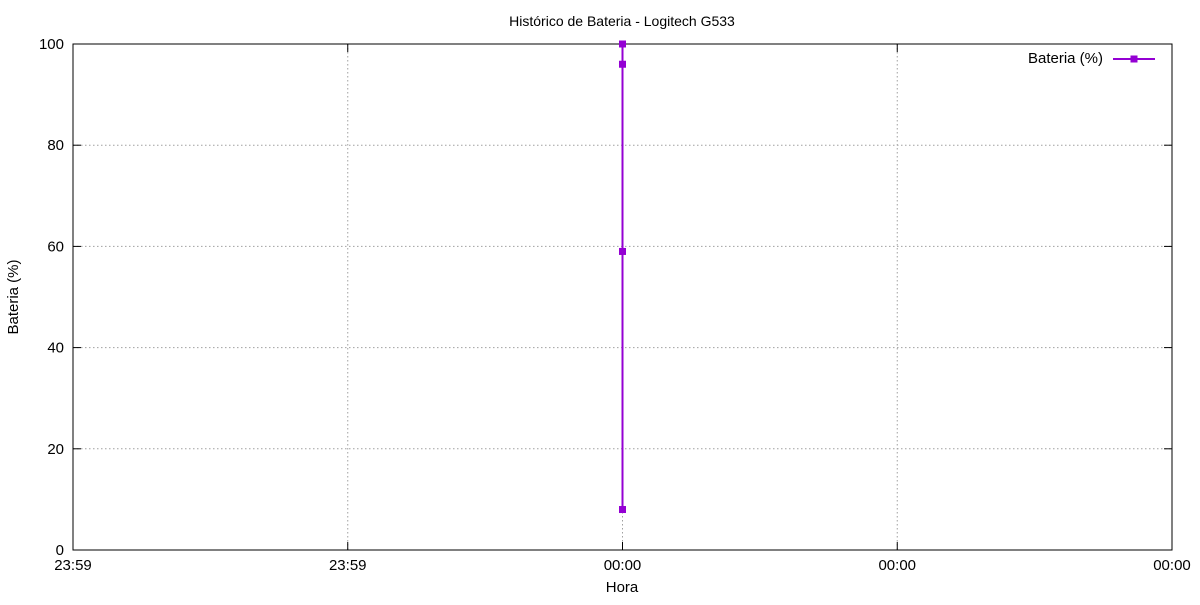 The image size is (1200, 605). What do you see at coordinates (1134, 59) in the screenshot?
I see `legend-marker` at bounding box center [1134, 59].